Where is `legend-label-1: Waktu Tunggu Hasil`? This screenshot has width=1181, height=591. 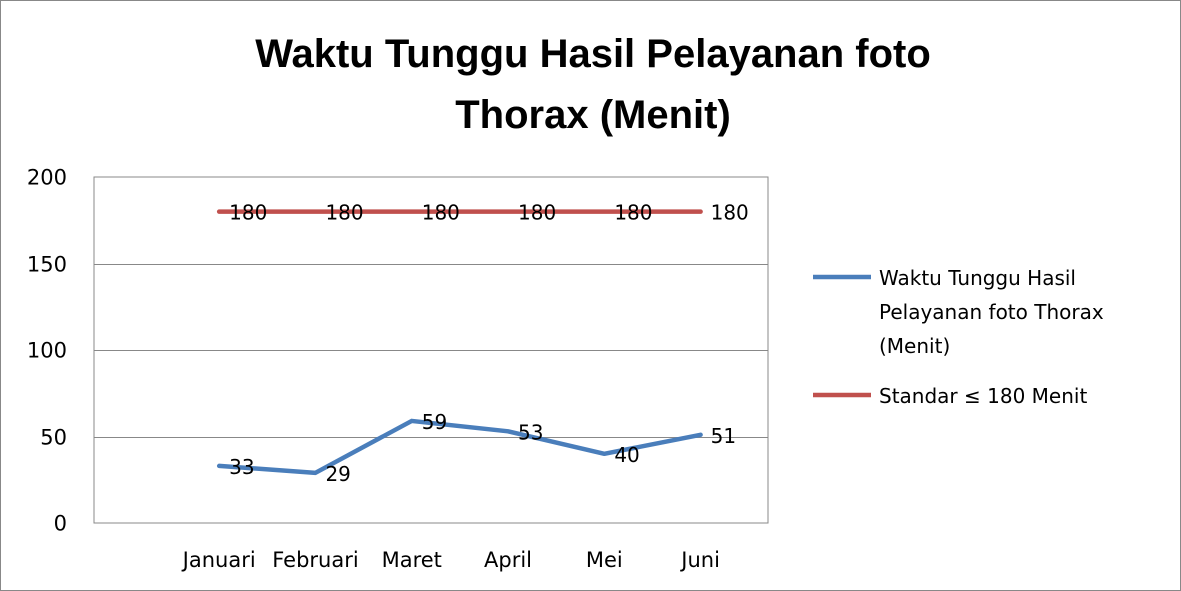
legend-label-1: Waktu Tunggu Hasil is located at coordinates (977, 278).